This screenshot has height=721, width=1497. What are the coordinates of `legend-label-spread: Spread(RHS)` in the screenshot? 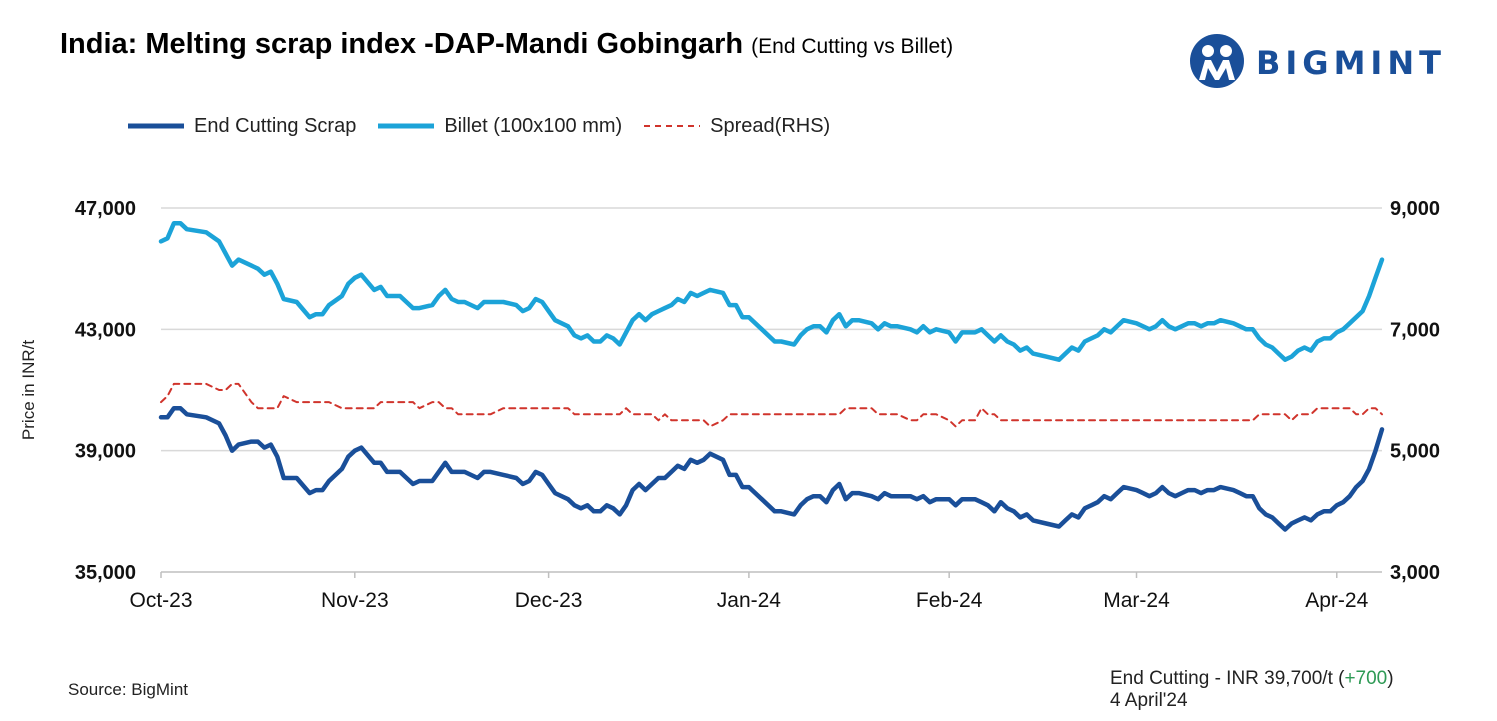 It's located at (770, 125).